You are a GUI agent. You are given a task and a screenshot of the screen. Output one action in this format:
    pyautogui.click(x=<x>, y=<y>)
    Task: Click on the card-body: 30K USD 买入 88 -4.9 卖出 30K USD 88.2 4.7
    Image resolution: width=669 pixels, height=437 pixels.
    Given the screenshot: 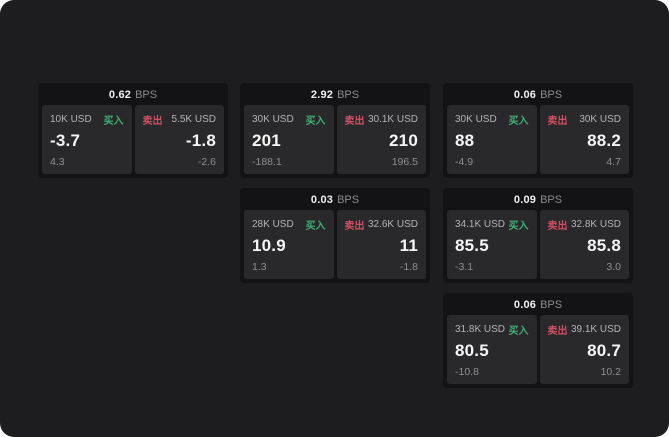 What is the action you would take?
    pyautogui.click(x=538, y=141)
    